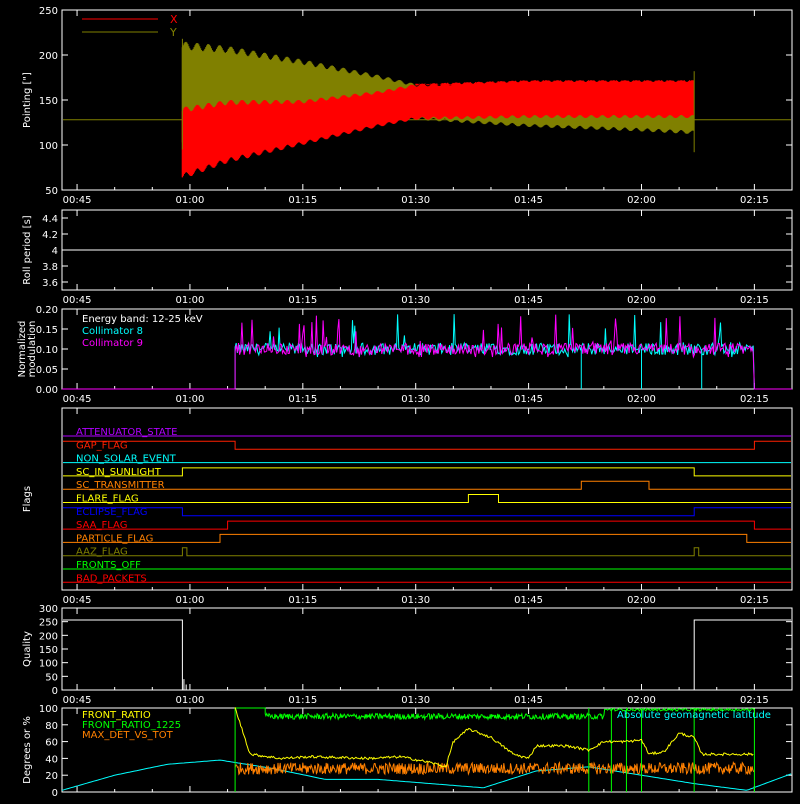  Describe the element at coordinates (128, 735) in the screenshot. I see `legend-label-max-det-vs-tot: MAX_DET_VS_TOT` at that location.